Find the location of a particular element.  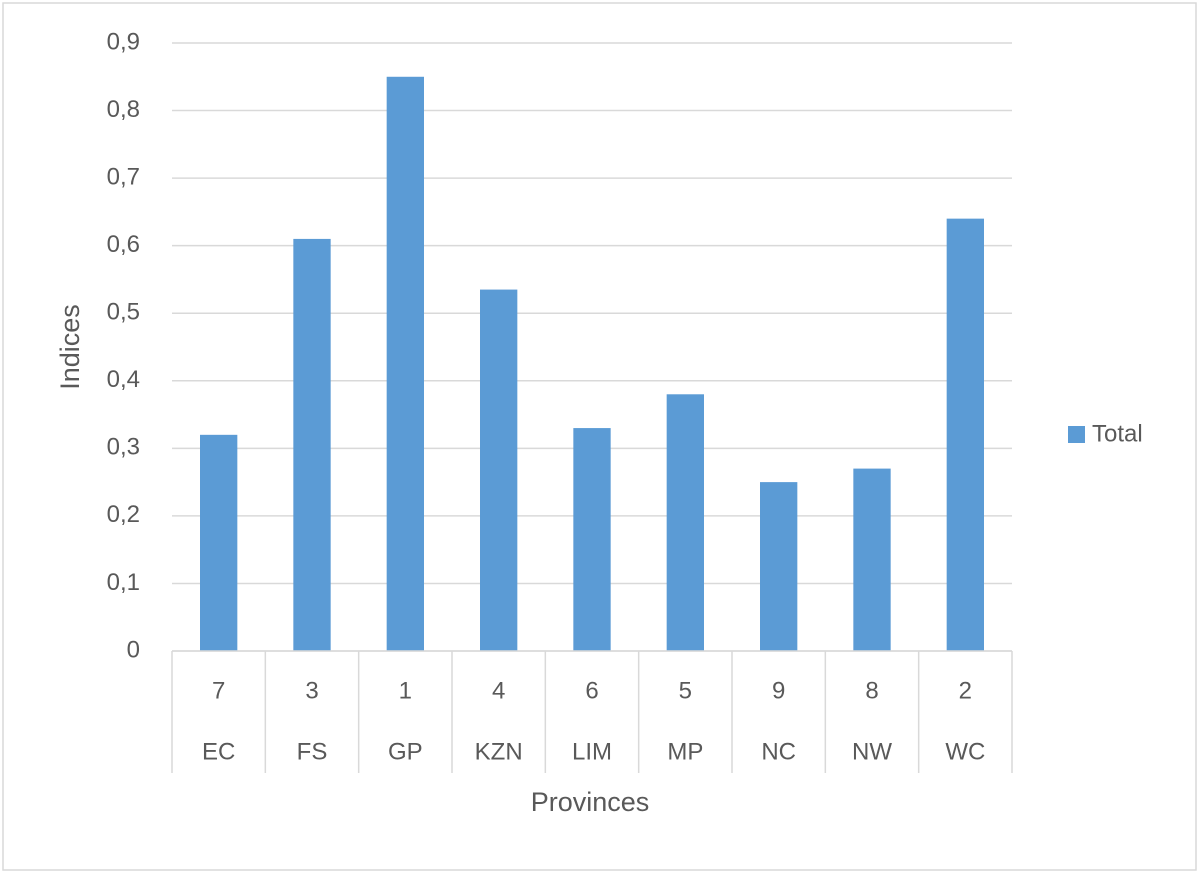

y-tick-label: 0,7 is located at coordinates (123, 176).